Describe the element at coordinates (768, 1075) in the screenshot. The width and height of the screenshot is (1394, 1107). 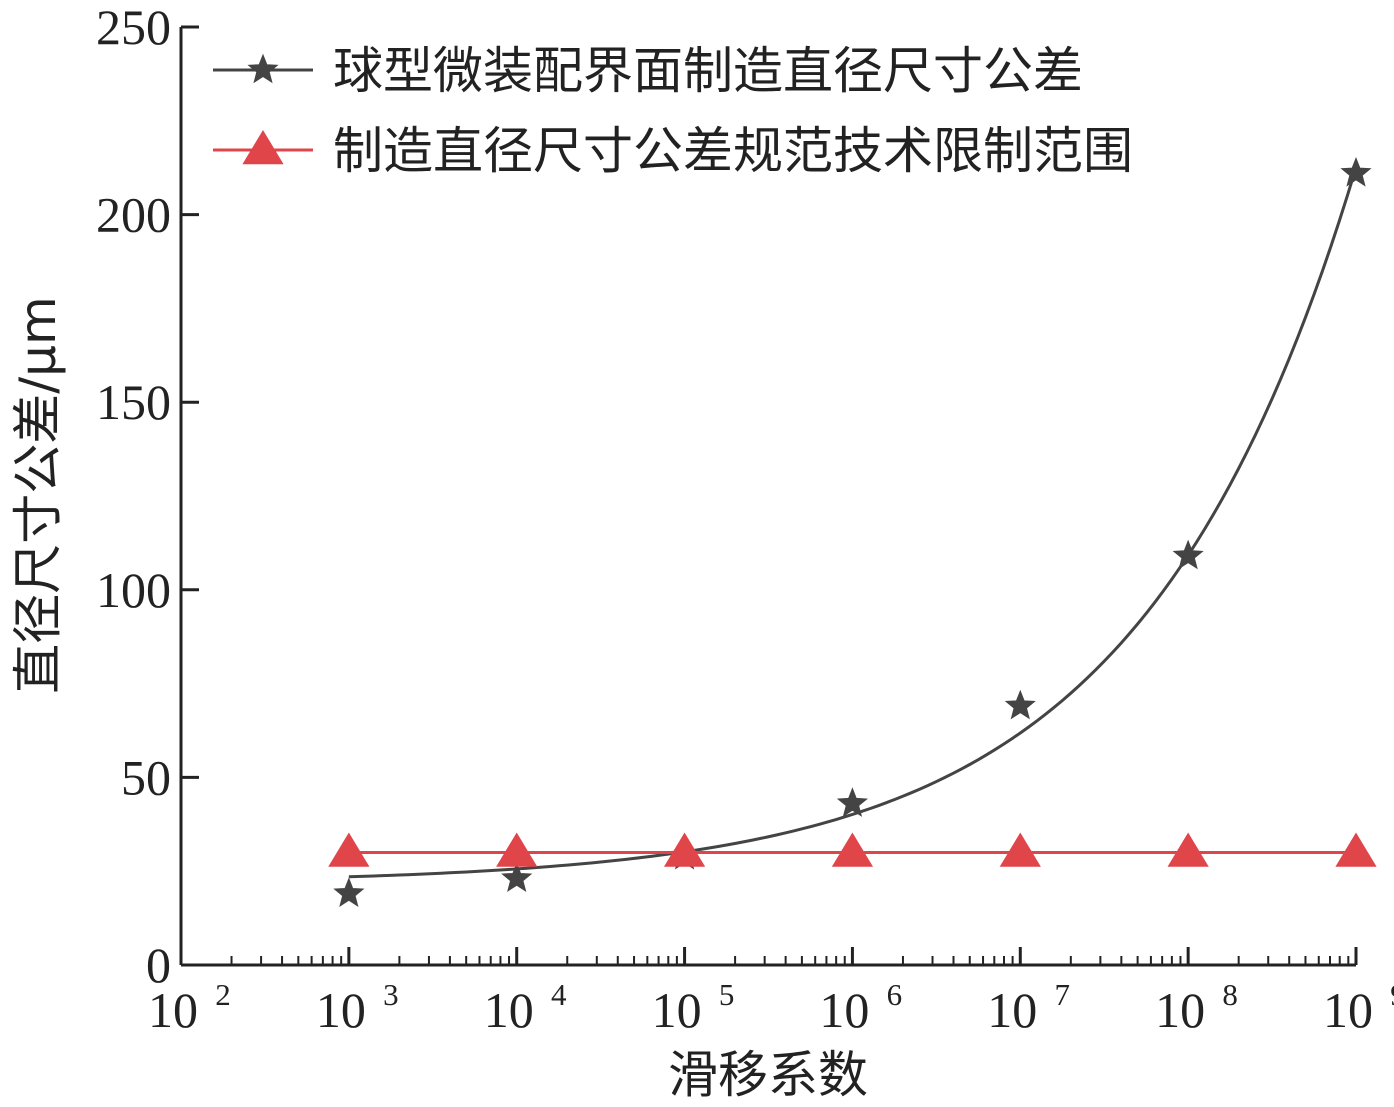
I see `x-axis-title: 滑移系数` at that location.